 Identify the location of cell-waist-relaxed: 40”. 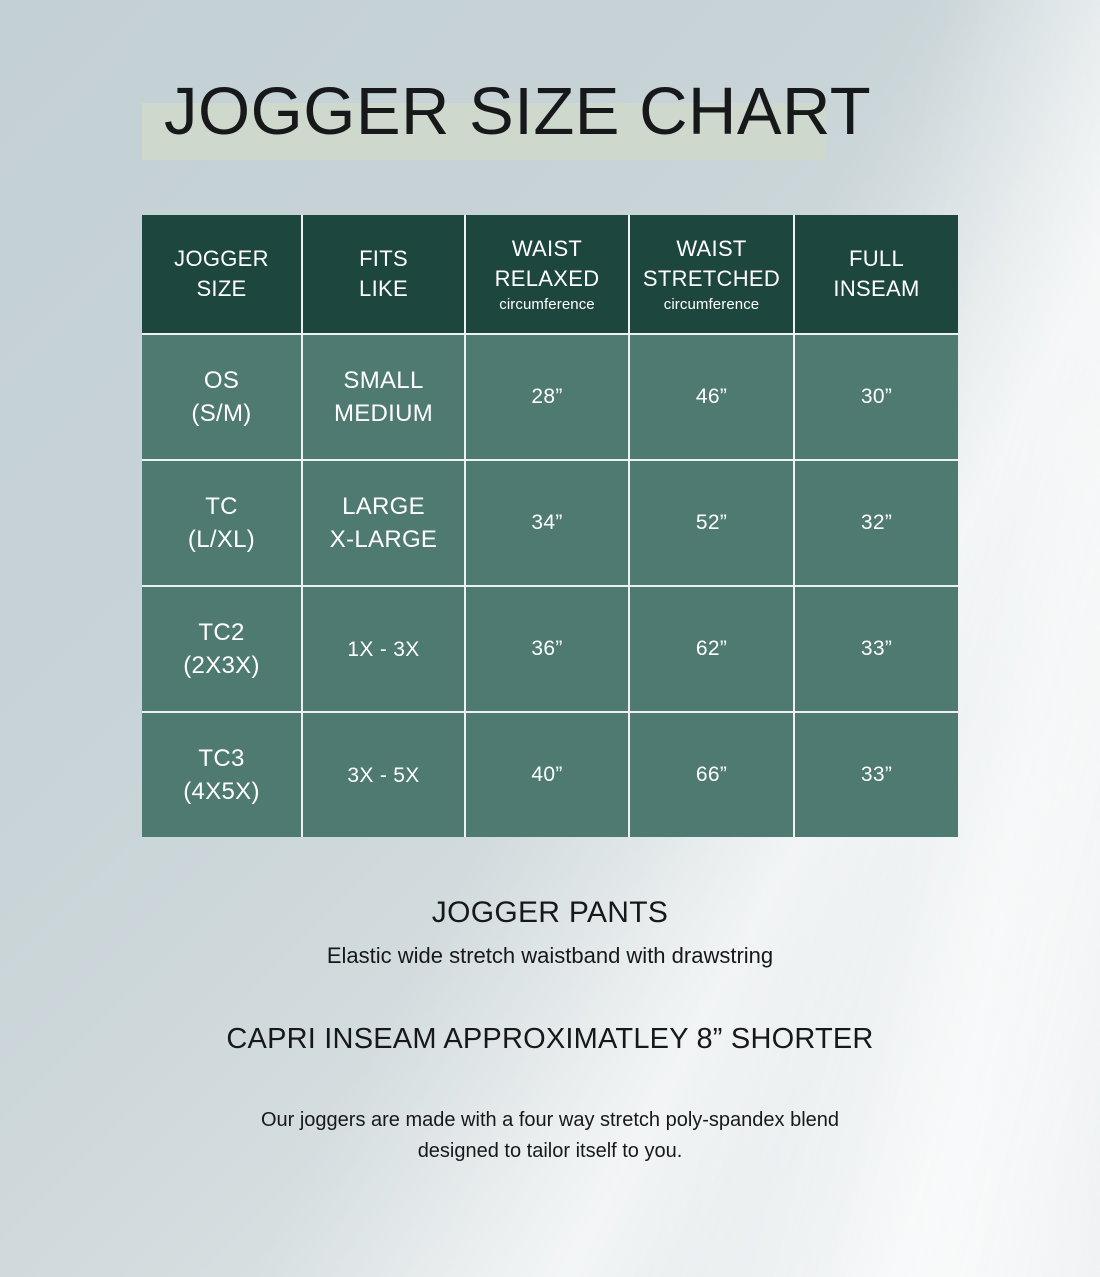
(548, 775).